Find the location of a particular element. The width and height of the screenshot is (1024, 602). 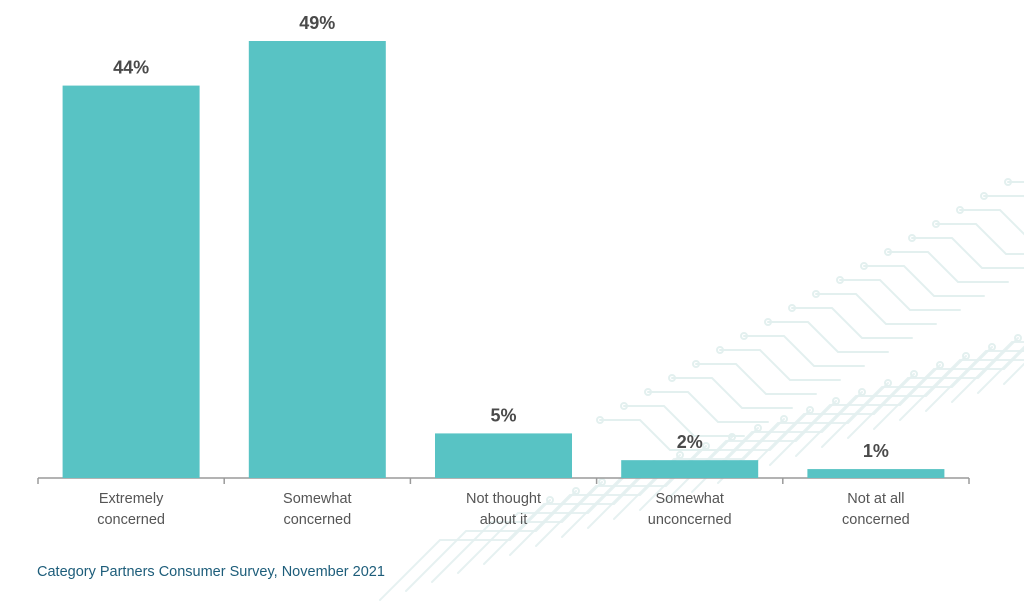

bar-value-label: 2% is located at coordinates (690, 442).